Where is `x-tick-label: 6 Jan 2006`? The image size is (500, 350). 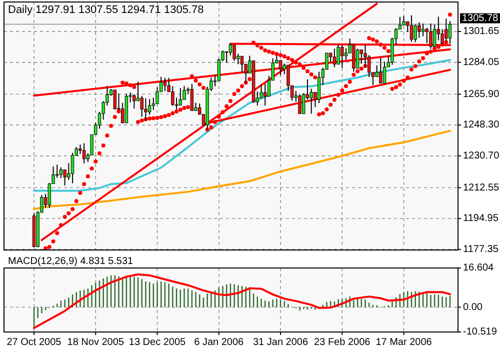 x-tick-label: 6 Jan 2006 is located at coordinates (219, 342).